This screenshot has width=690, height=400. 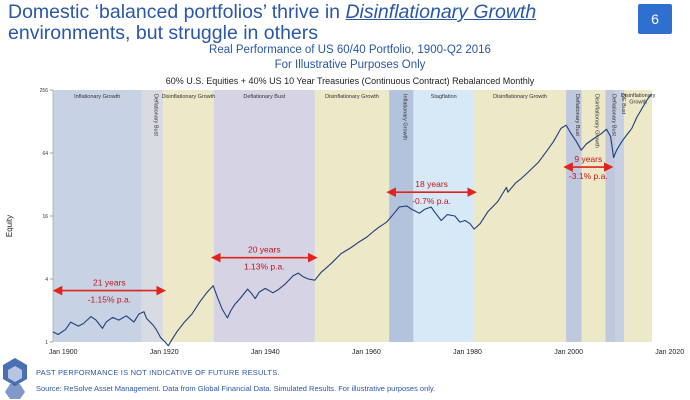 I want to click on annotation-rate: -1.15% p.a., so click(x=109, y=300).